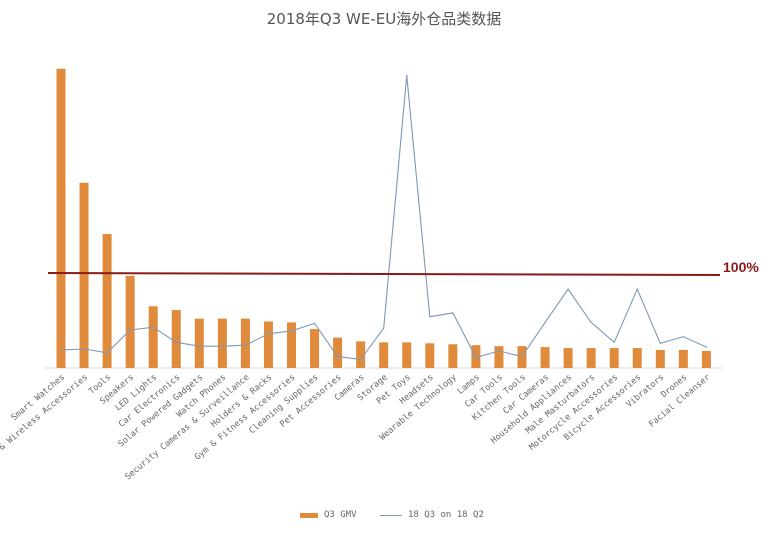  I want to click on legend-label-line: 18 Q3 on 18 Q2, so click(446, 515).